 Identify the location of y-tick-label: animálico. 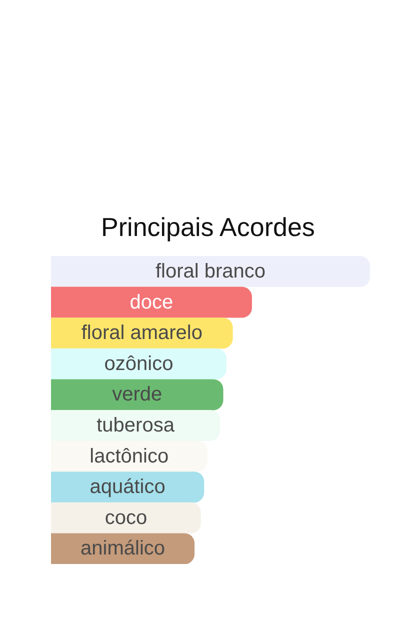
(123, 549).